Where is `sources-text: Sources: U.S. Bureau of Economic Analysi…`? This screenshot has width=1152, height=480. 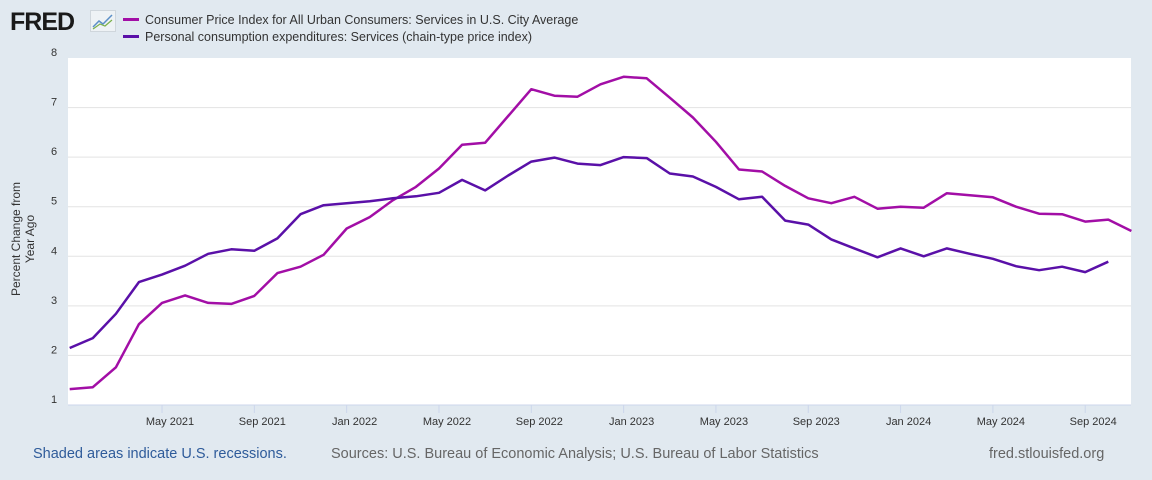
sources-text: Sources: U.S. Bureau of Economic Analysi… is located at coordinates (575, 454).